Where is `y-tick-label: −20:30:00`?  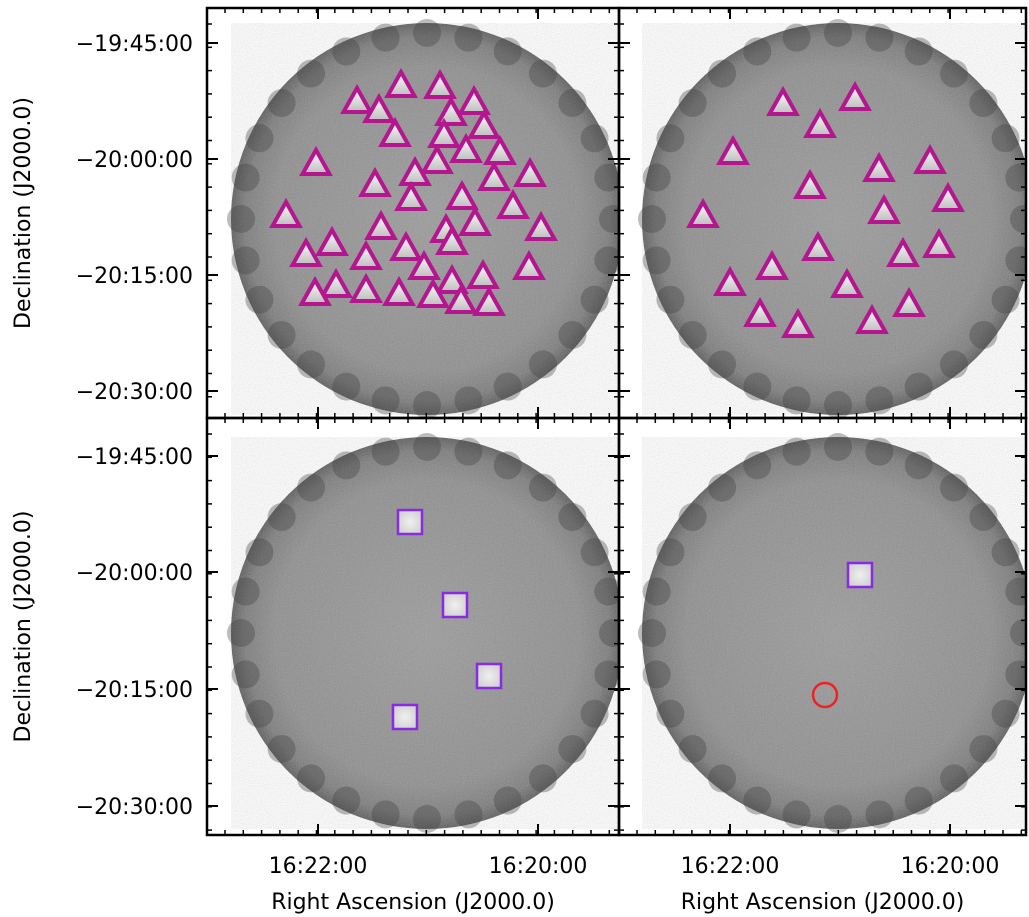
y-tick-label: −20:30:00 is located at coordinates (134, 807).